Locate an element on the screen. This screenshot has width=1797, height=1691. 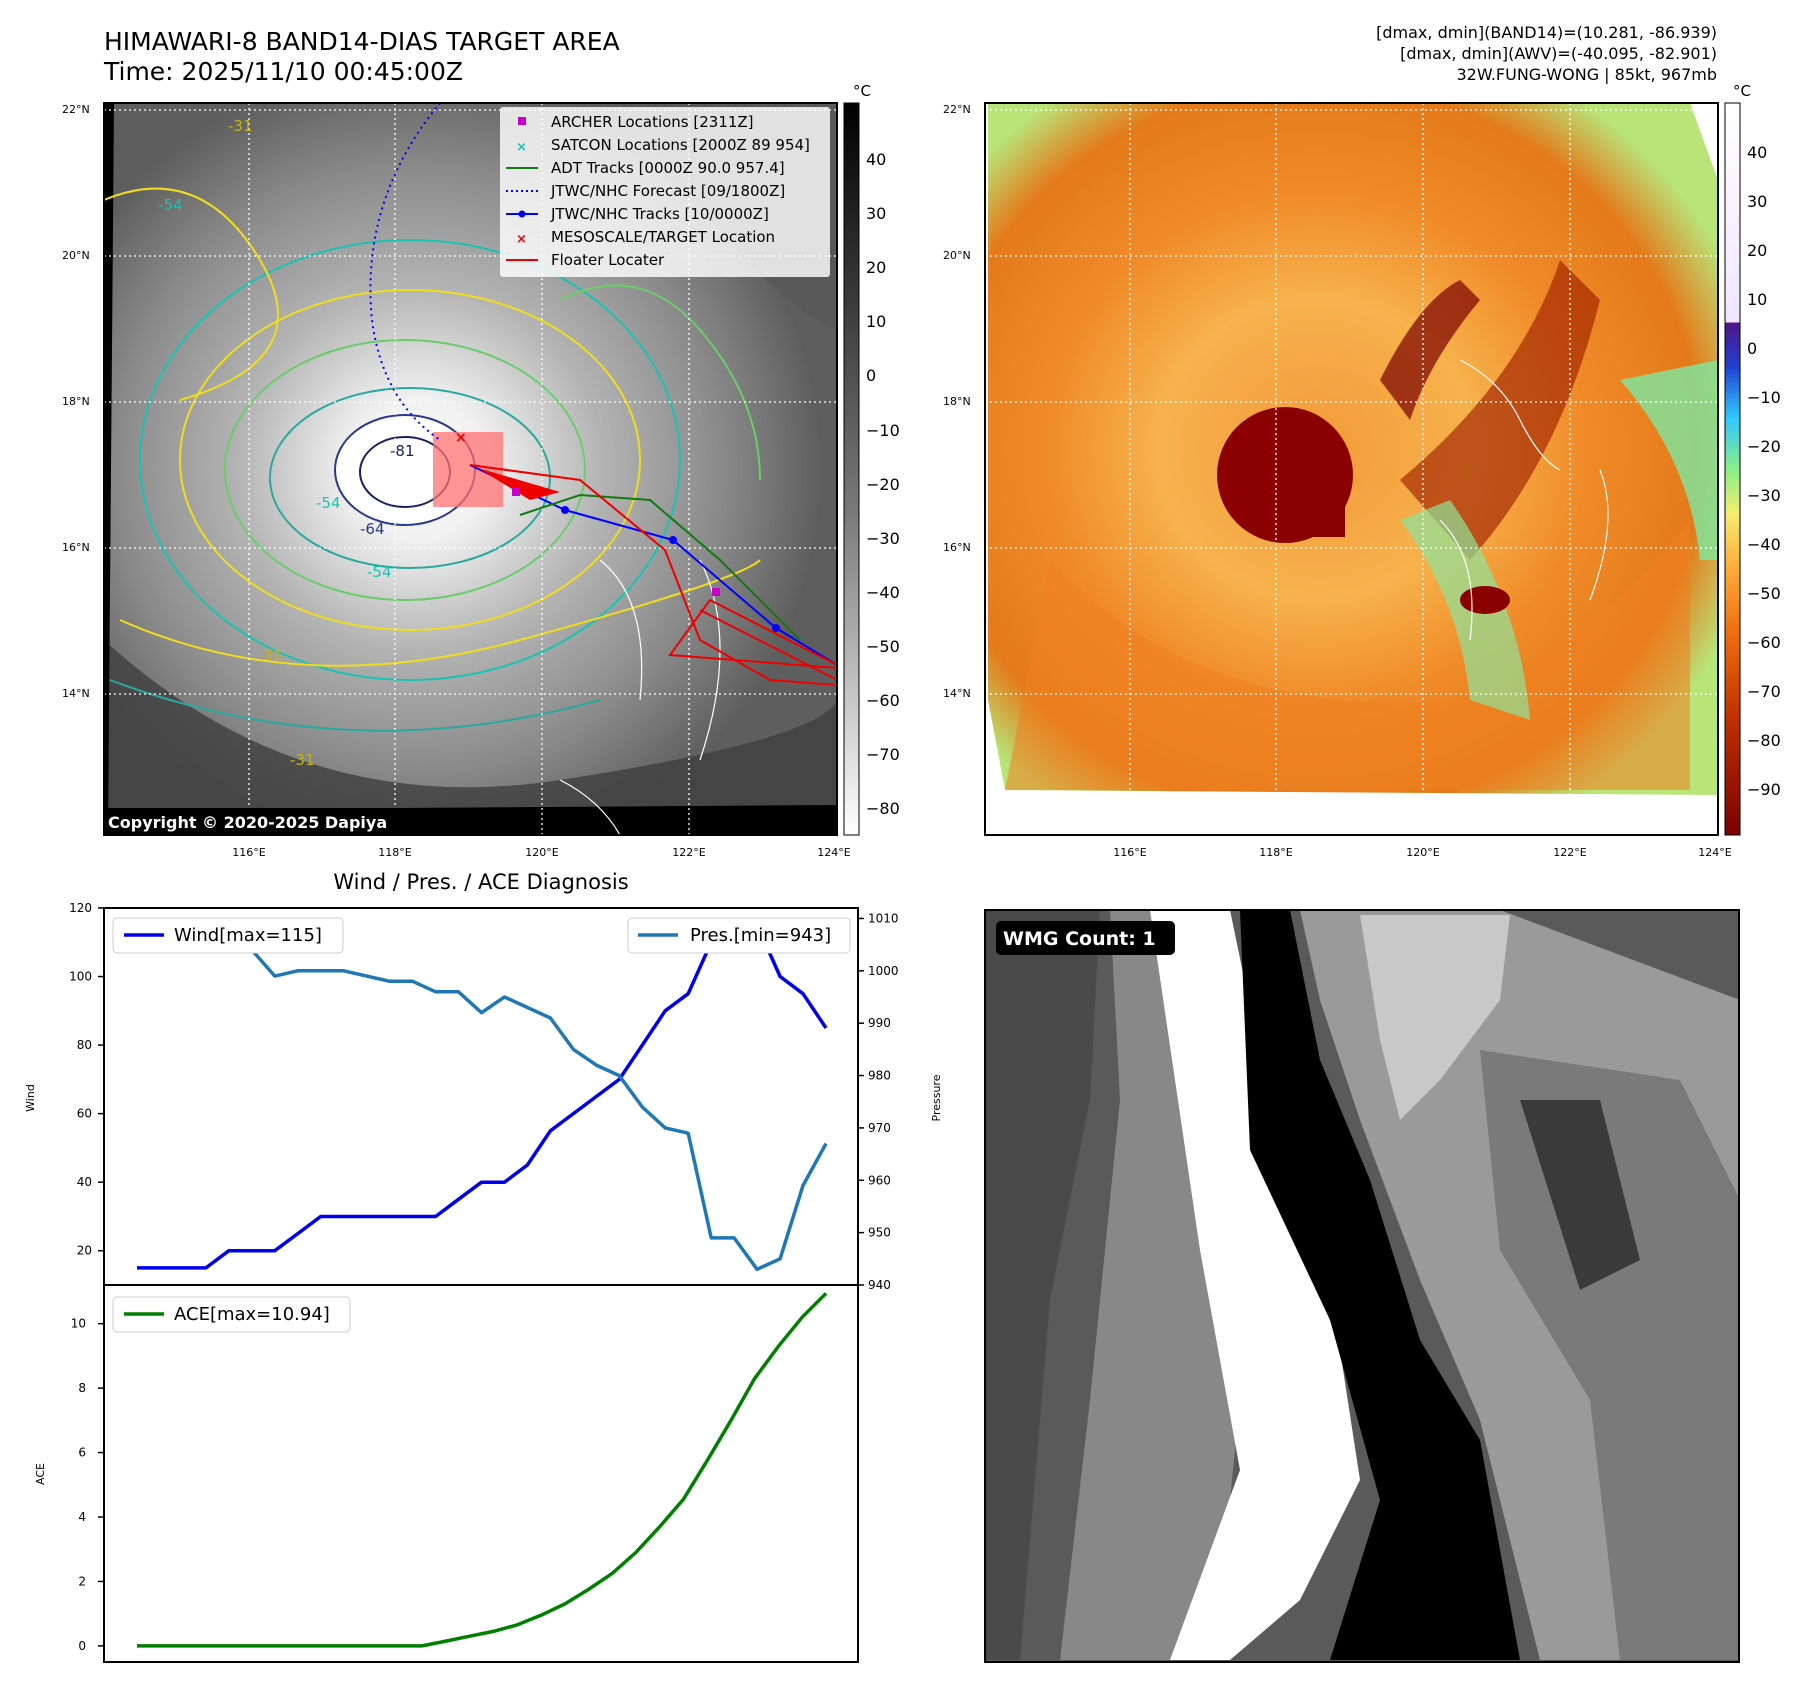
pressure-tick-label: 980 is located at coordinates (879, 1076).